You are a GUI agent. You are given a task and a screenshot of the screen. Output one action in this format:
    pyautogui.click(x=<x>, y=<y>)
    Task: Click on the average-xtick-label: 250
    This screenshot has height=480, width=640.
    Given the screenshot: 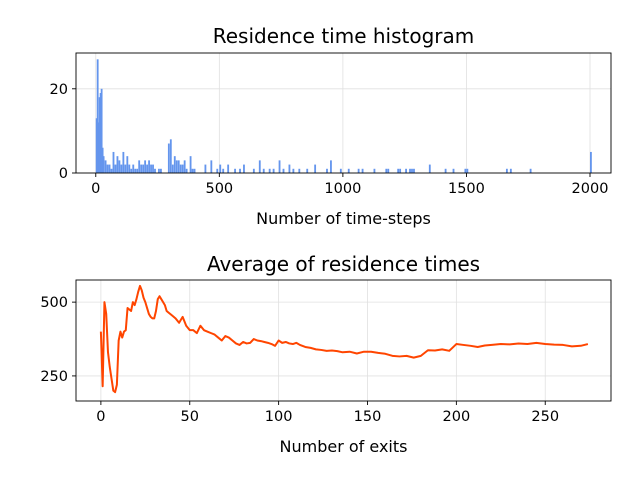 What is the action you would take?
    pyautogui.click(x=545, y=417)
    